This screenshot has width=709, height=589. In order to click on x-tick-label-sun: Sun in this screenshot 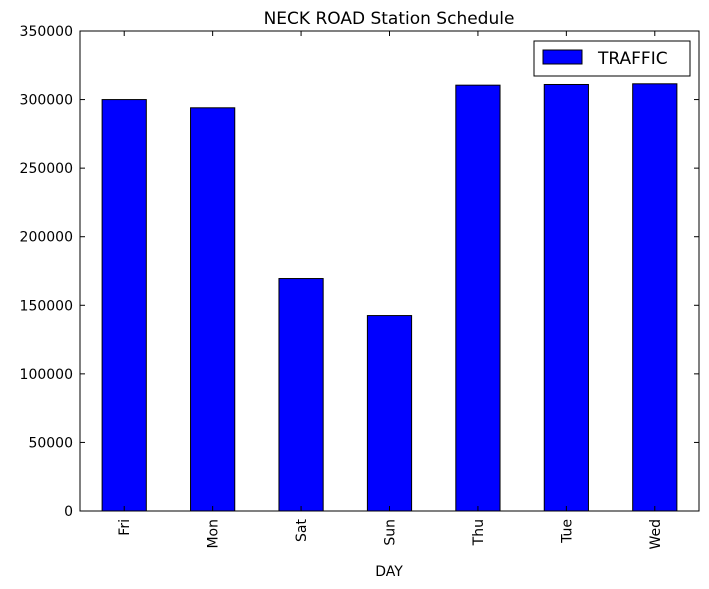, I will do `click(391, 532)`.